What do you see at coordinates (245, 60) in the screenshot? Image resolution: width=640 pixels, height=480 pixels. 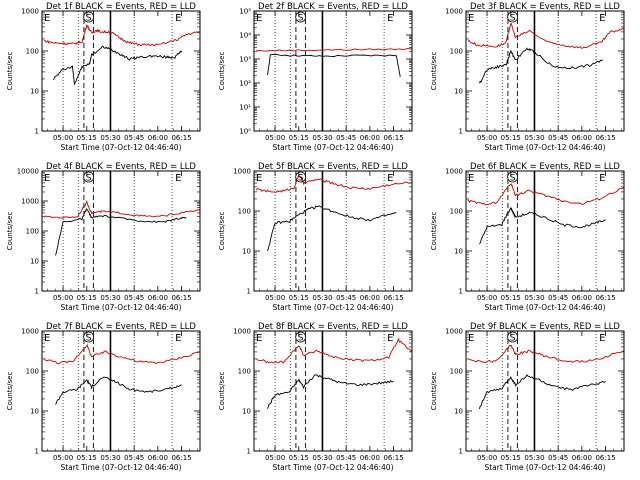 I see `y-tick-label: 10³` at bounding box center [245, 60].